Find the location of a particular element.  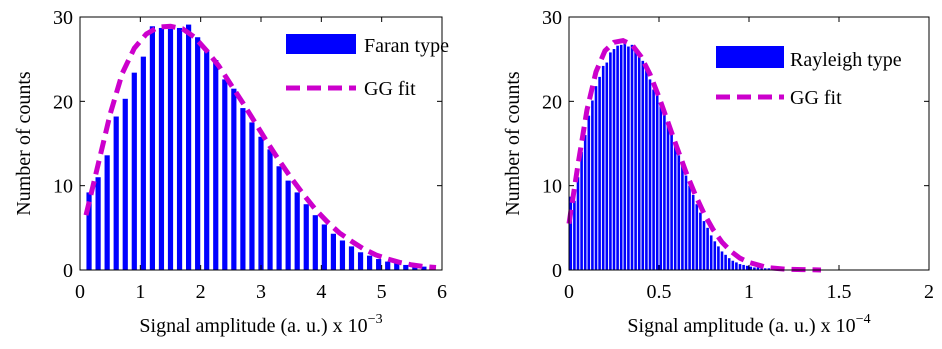

x-axis-label-text: Signal amplitude (a. u.) x 10 is located at coordinates (253, 326).